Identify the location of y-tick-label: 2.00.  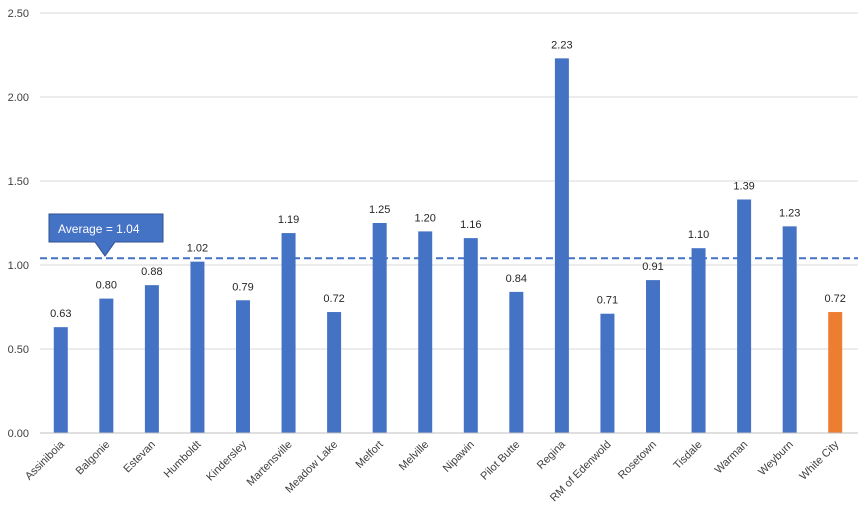
(18, 98).